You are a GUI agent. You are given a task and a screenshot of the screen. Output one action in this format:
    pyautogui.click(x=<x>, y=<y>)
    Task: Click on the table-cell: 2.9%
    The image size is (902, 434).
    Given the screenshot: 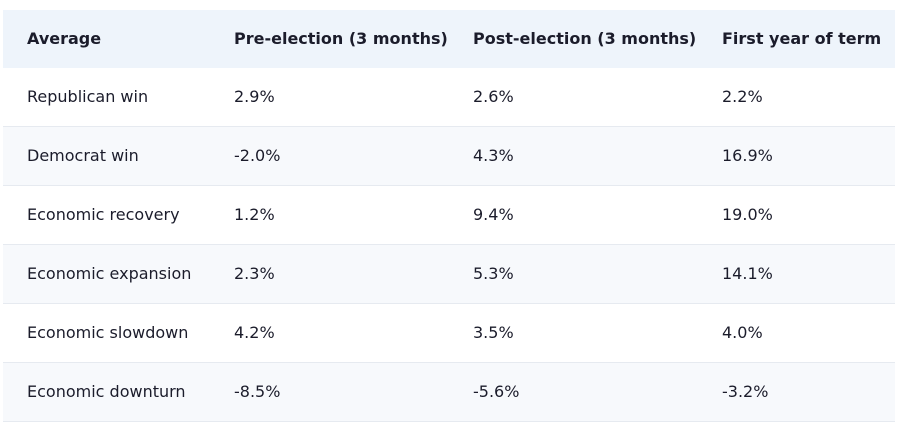 What is the action you would take?
    pyautogui.click(x=254, y=96)
    